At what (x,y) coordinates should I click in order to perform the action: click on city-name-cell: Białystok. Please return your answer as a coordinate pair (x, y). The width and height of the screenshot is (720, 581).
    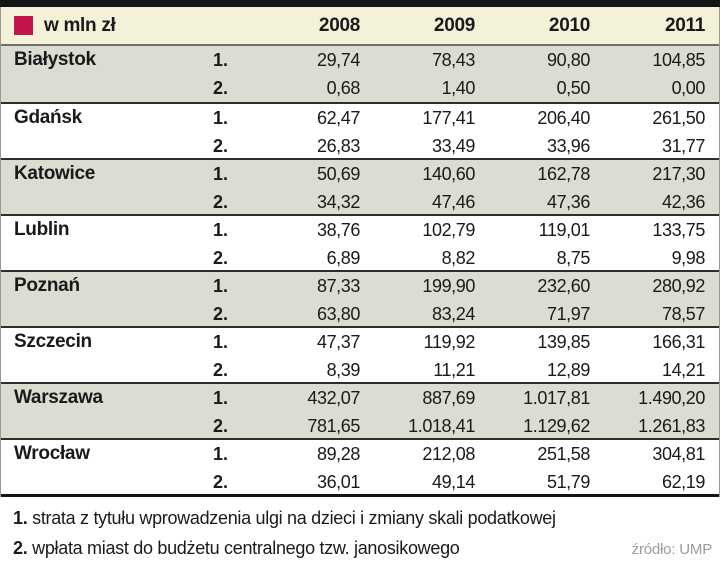
    Looking at the image, I should click on (55, 59).